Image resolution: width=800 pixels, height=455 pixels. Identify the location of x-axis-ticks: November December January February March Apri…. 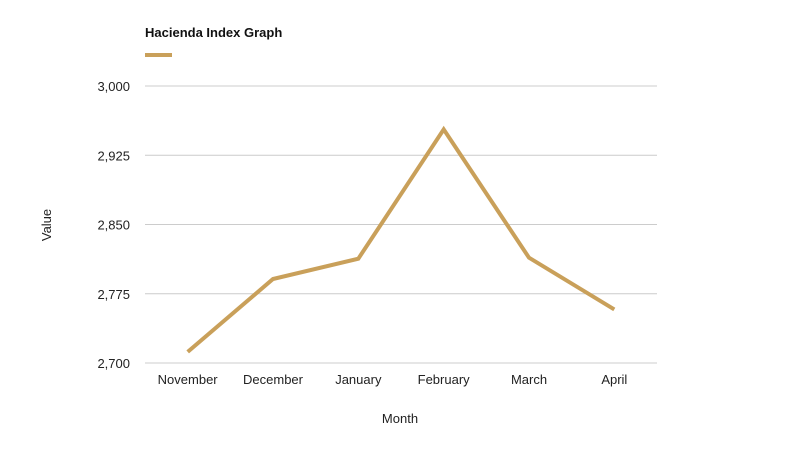
(393, 379).